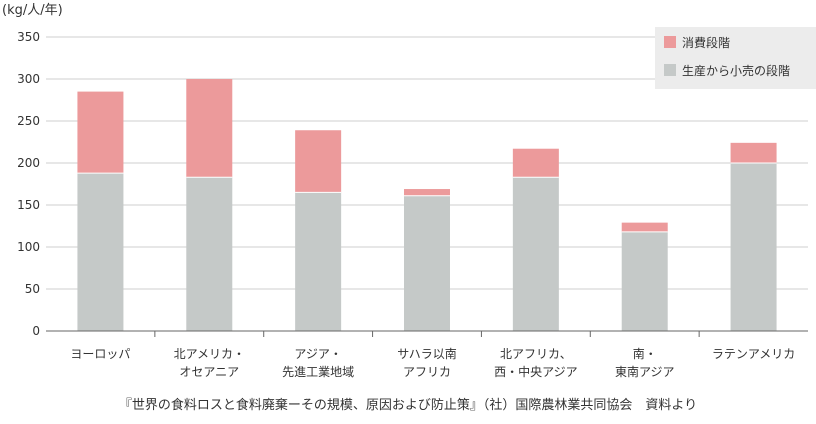 The width and height of the screenshot is (816, 424). I want to click on x-tick-label: 東南アジア, so click(645, 371).